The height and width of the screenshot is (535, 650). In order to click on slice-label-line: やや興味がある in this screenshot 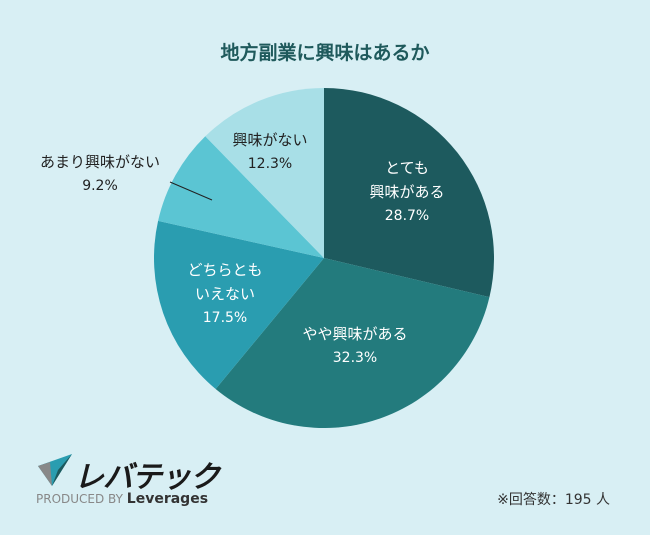, I will do `click(355, 334)`.